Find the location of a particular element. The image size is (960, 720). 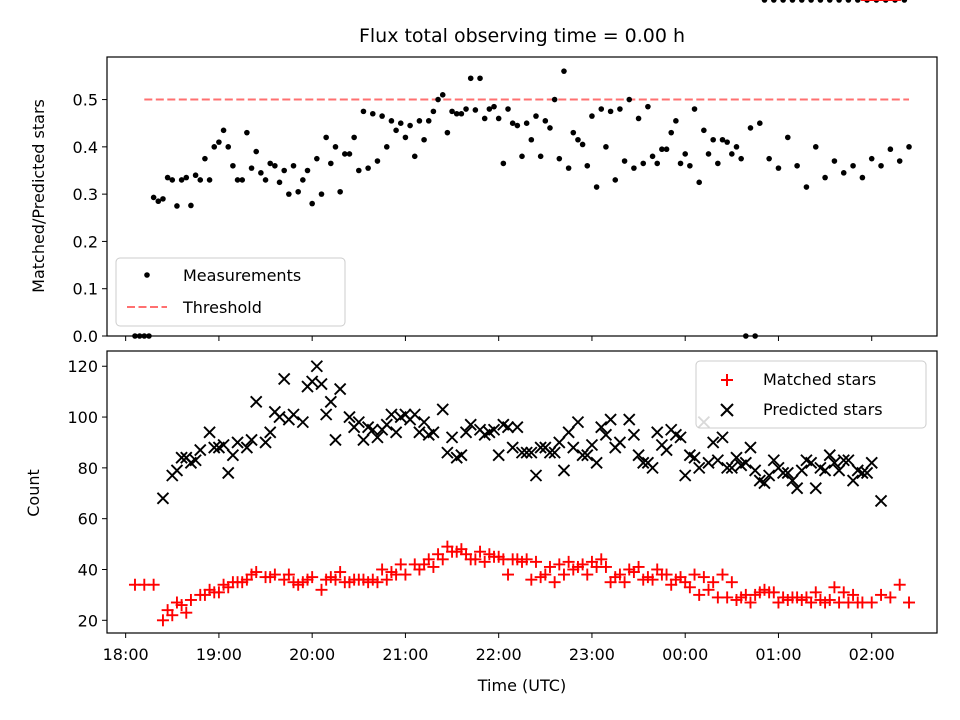

x-tick-label: 02:00 is located at coordinates (872, 654).